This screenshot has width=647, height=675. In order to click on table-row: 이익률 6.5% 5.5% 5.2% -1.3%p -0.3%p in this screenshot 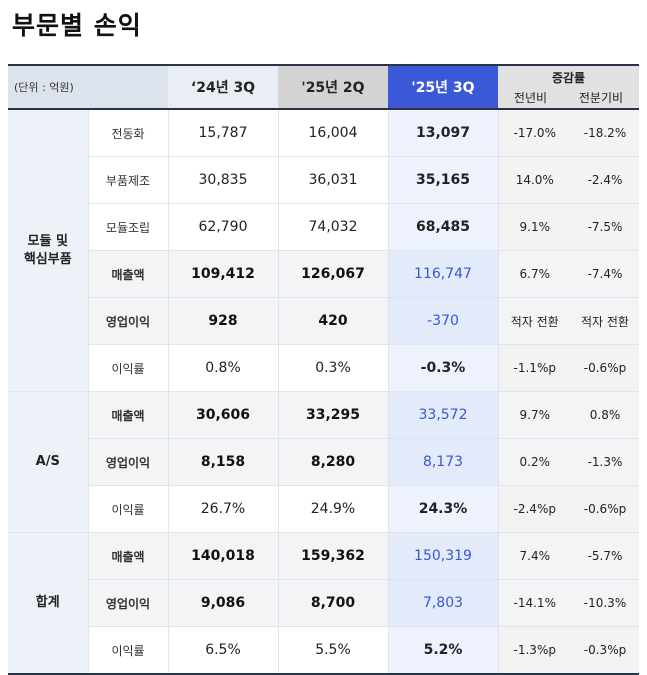, I will do `click(323, 650)`.